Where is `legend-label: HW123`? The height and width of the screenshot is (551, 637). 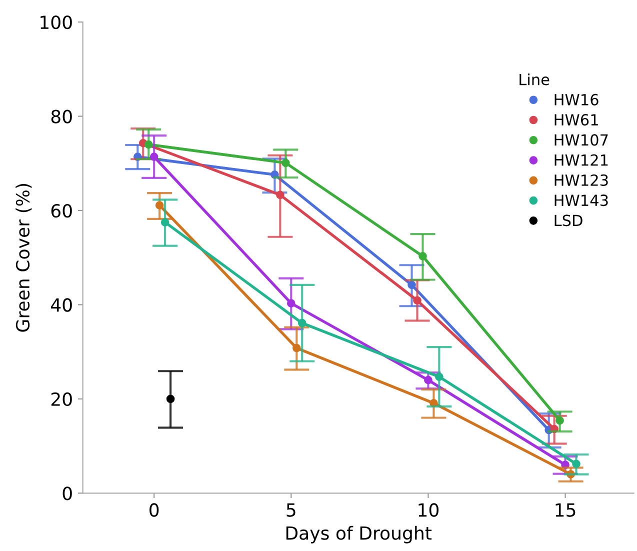 legend-label: HW123 is located at coordinates (581, 180).